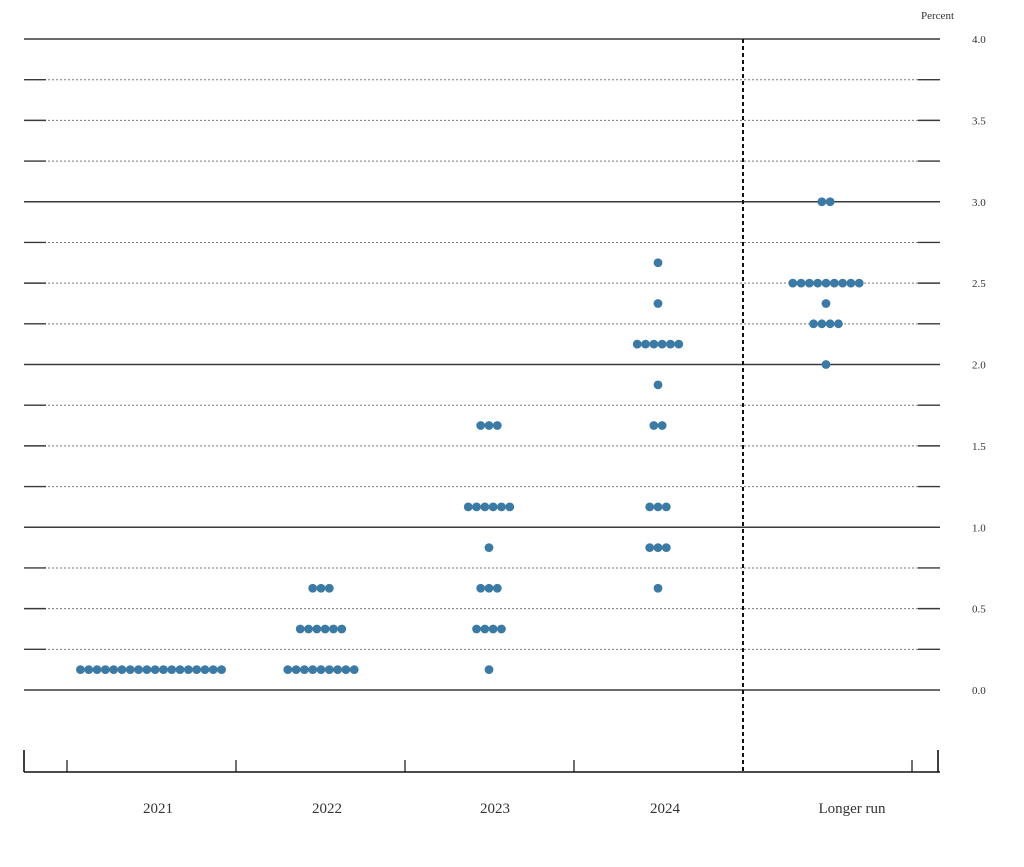 This screenshot has width=1024, height=867. I want to click on y-tick-label: 0.5, so click(979, 610).